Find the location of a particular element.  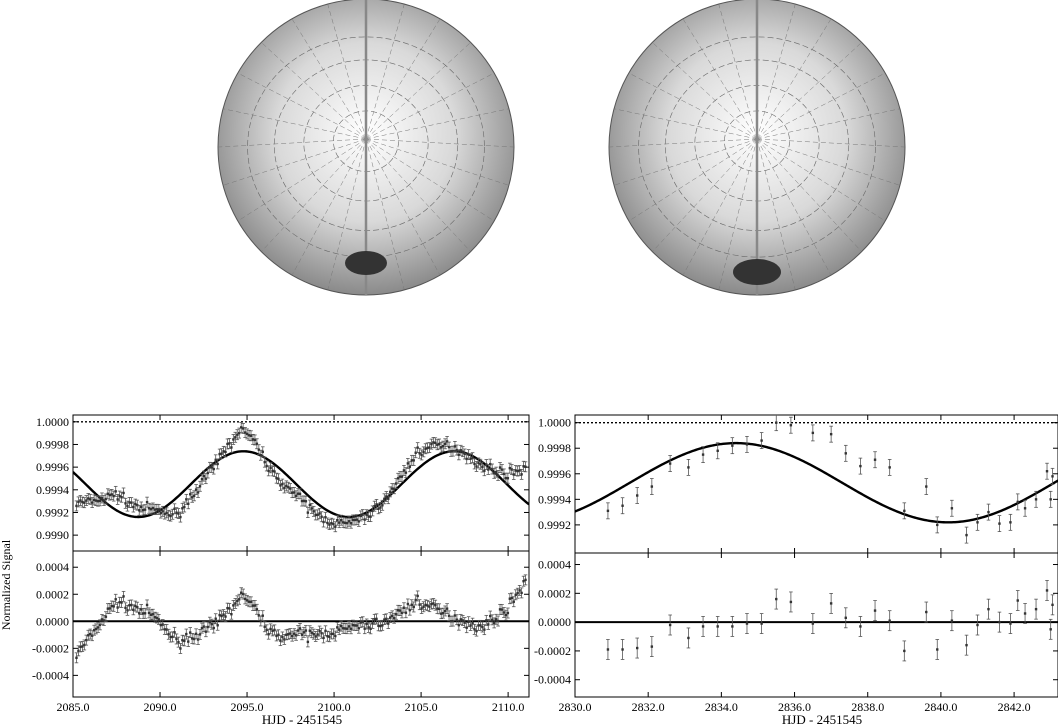

x-tick-label: 2090.0 is located at coordinates (160, 707).